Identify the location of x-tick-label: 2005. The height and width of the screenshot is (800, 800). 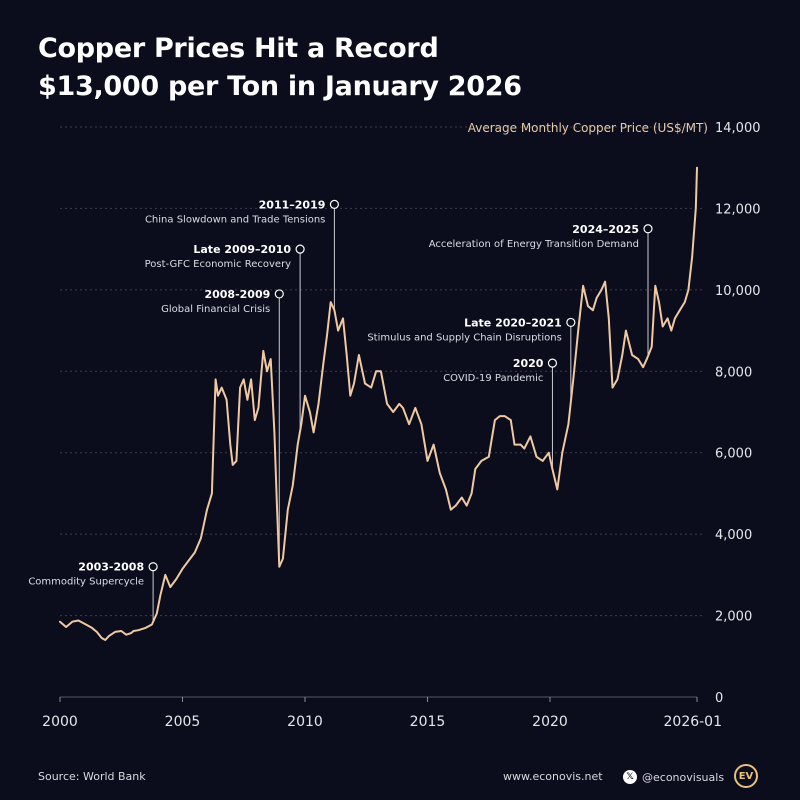
(183, 722).